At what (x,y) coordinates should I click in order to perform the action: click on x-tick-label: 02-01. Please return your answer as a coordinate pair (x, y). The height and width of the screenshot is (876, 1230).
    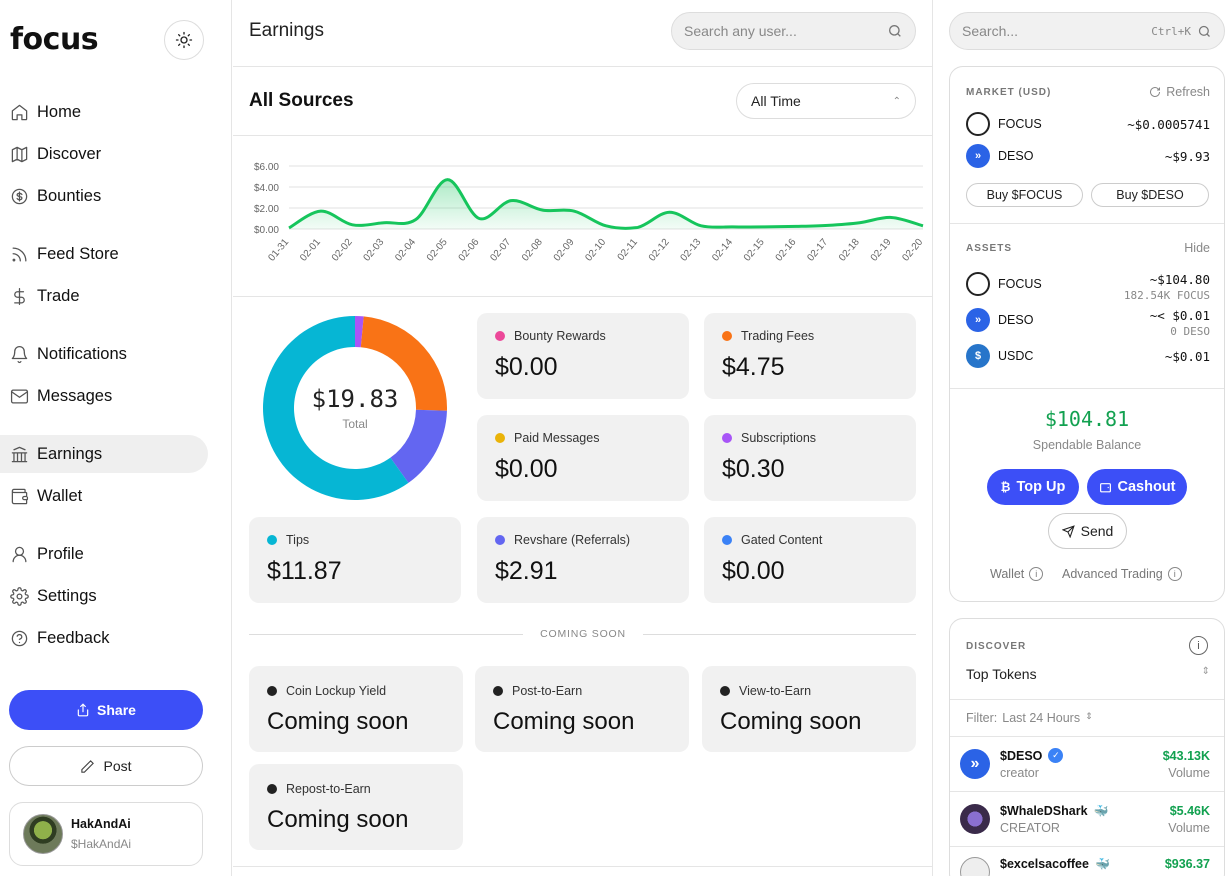
    Looking at the image, I should click on (310, 250).